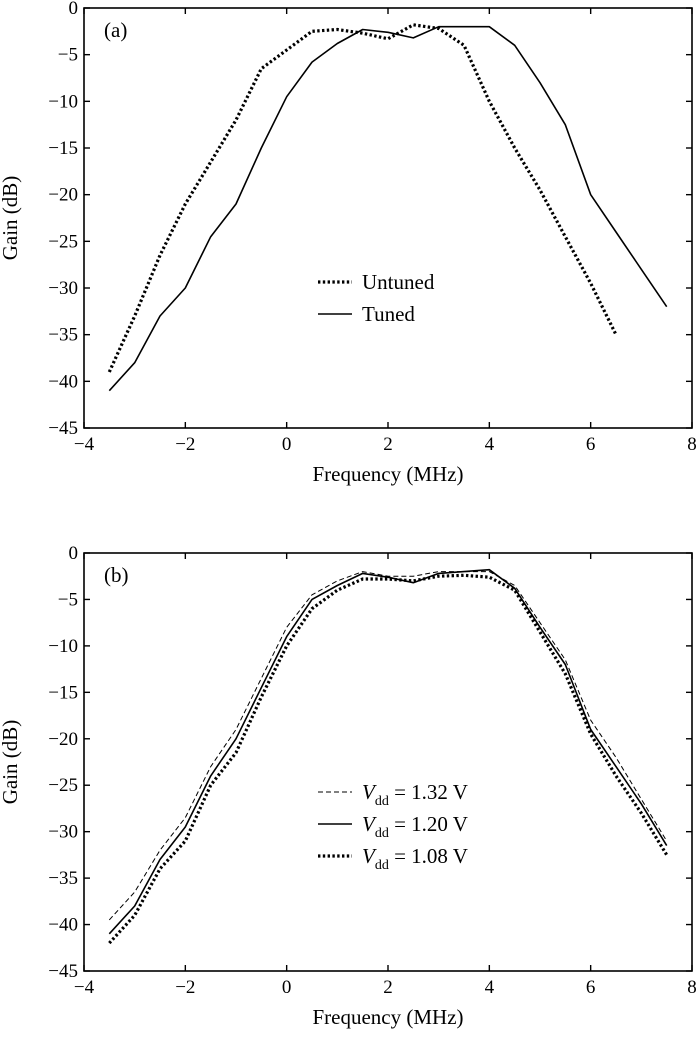 This screenshot has width=700, height=1044. Describe the element at coordinates (115, 30) in the screenshot. I see `panel-label: (a)` at that location.